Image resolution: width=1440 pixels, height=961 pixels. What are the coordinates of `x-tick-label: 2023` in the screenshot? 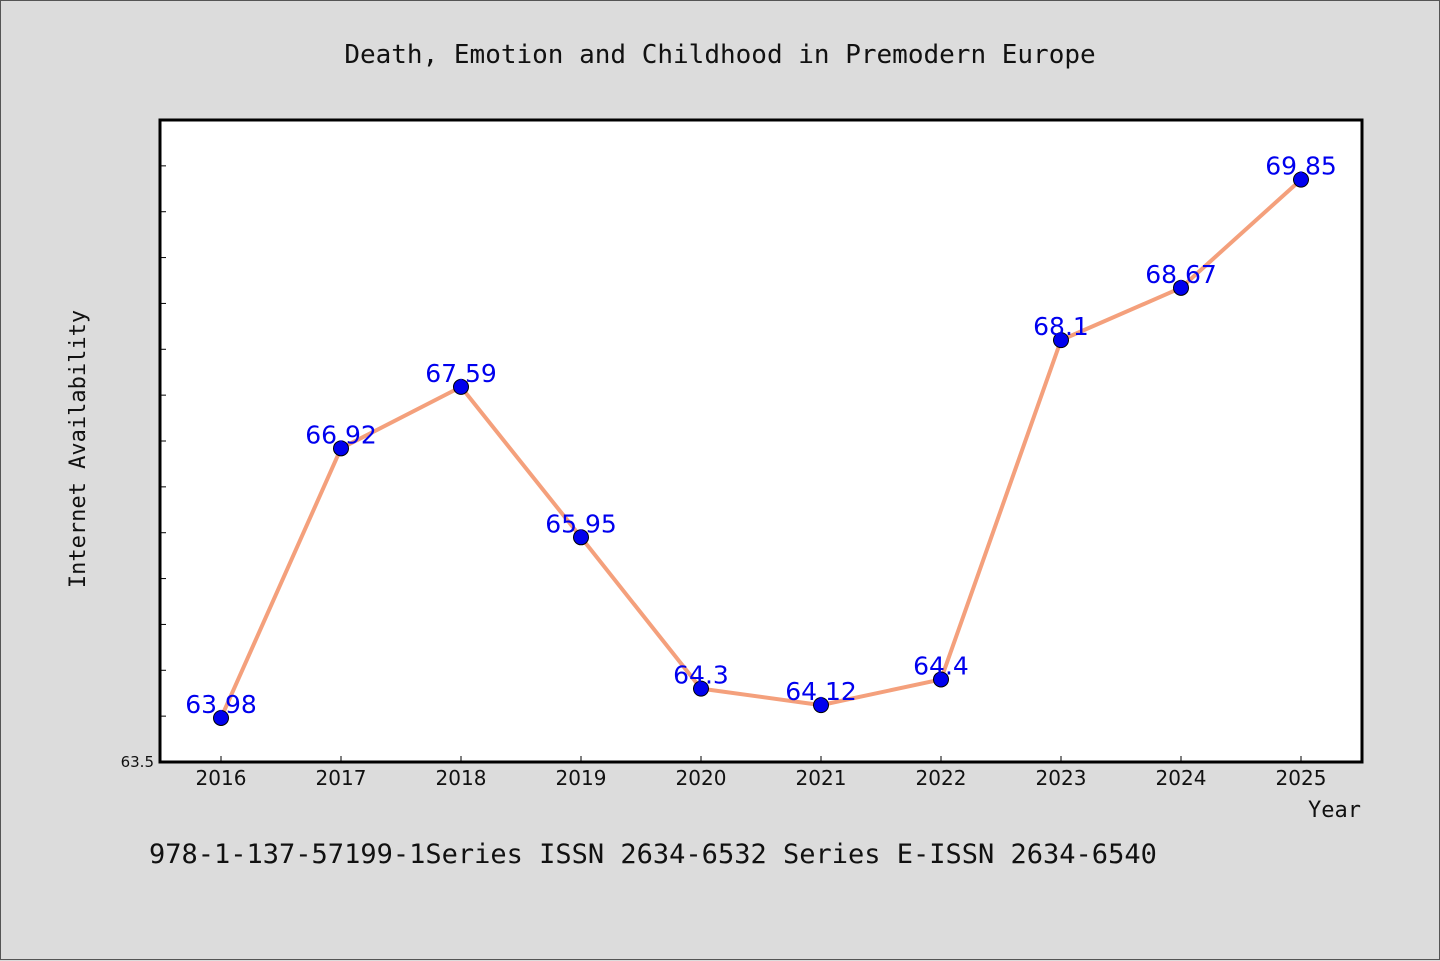 It's located at (1061, 778).